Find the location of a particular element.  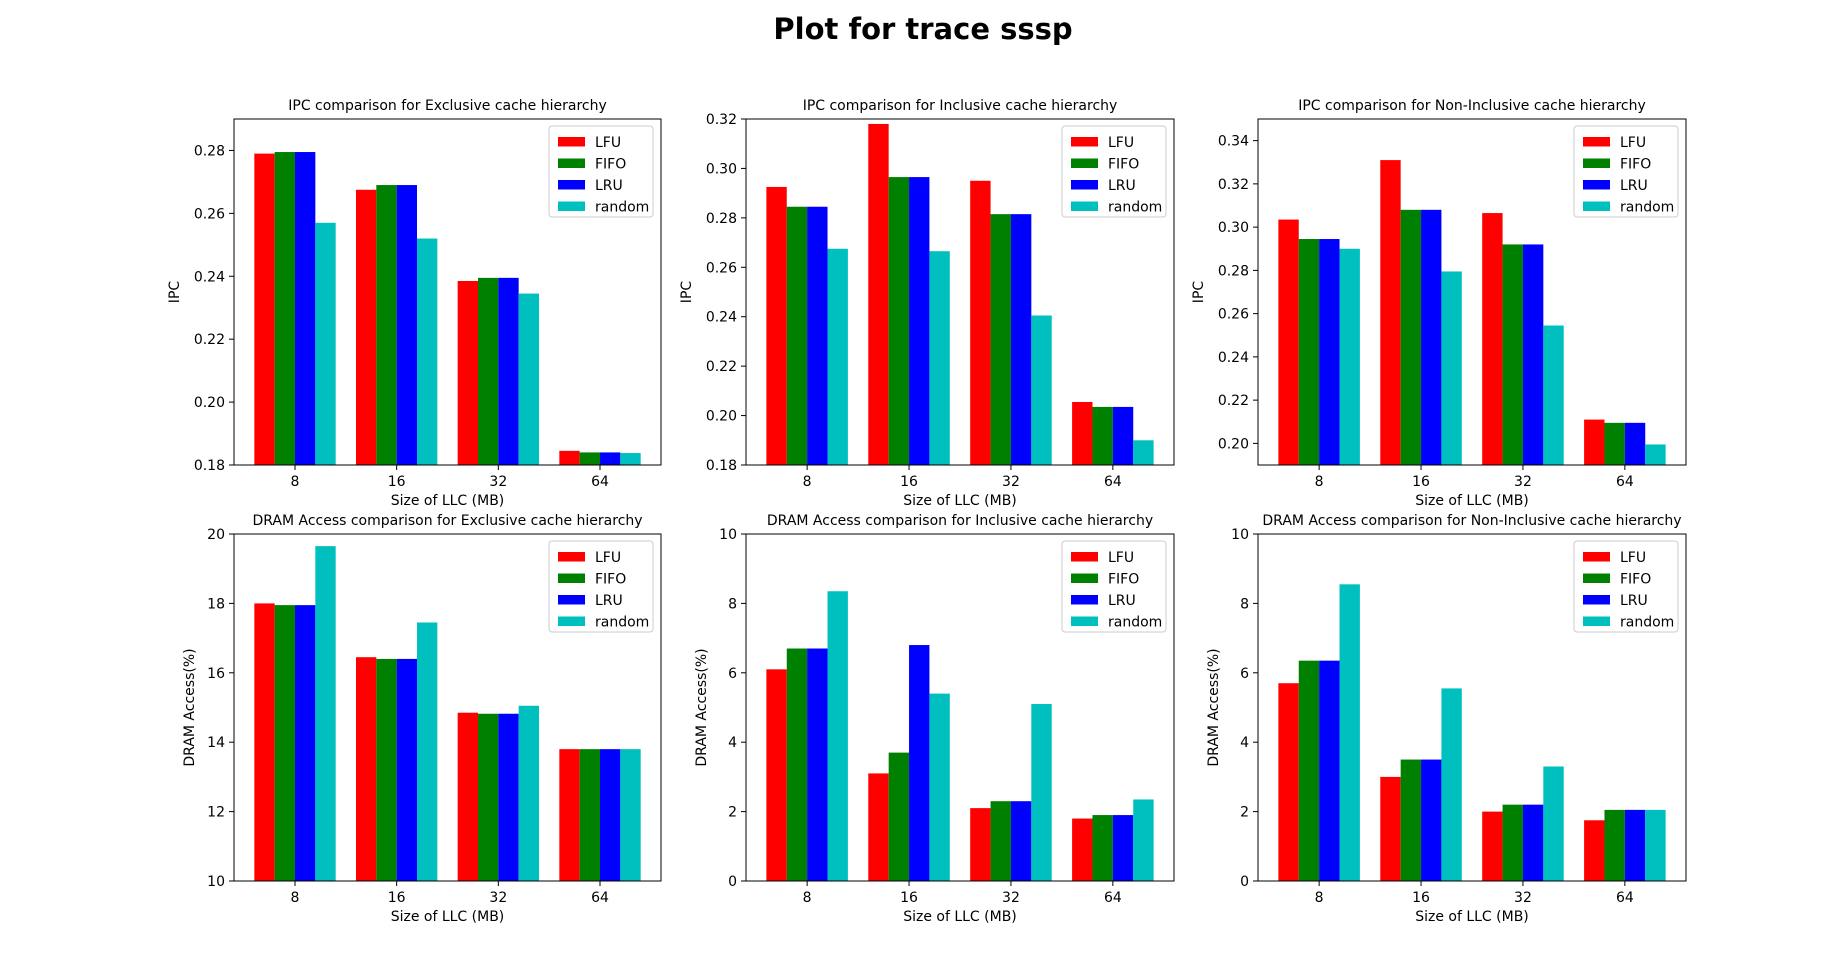

y-tick-label: 0.34 is located at coordinates (1233, 142).